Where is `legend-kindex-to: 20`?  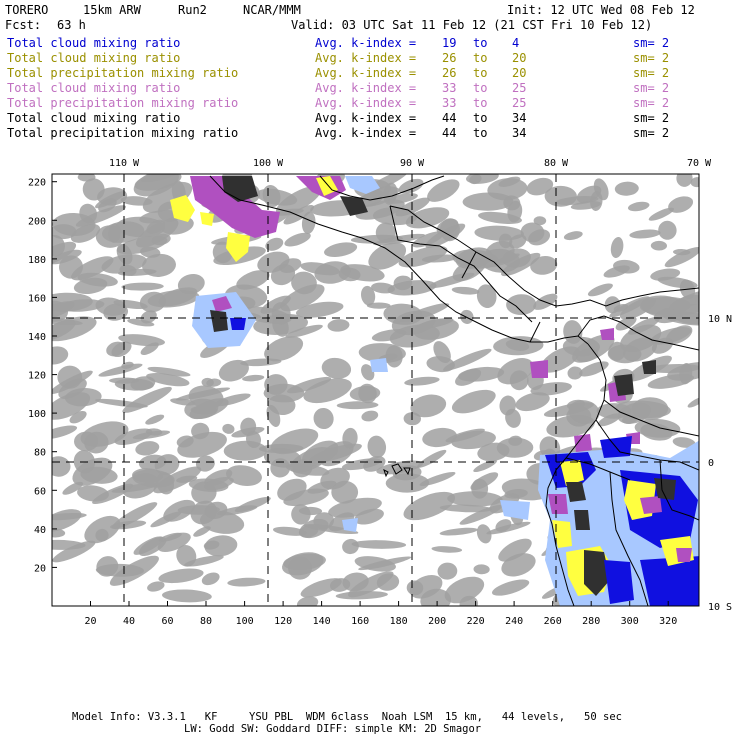 legend-kindex-to: 20 is located at coordinates (519, 58).